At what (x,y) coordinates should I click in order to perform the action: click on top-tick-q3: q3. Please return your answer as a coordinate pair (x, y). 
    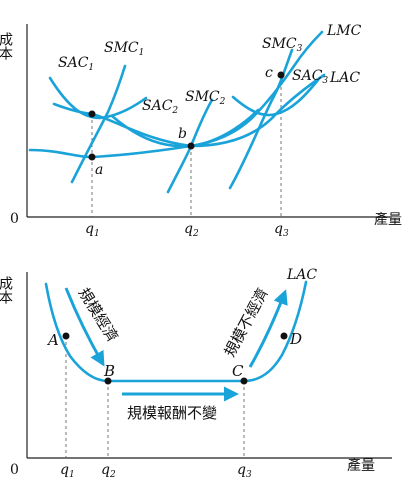
    Looking at the image, I should click on (281, 230).